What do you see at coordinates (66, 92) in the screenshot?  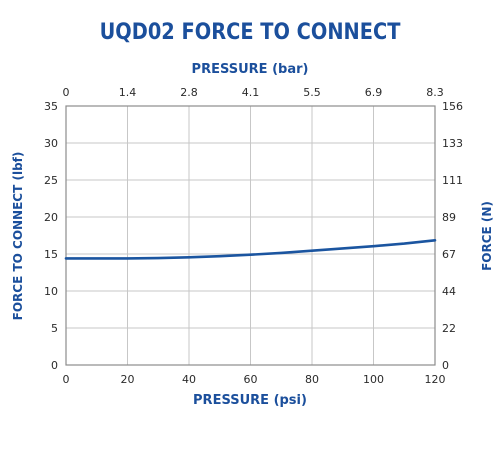 I see `x-top-tick-label: 0` at bounding box center [66, 92].